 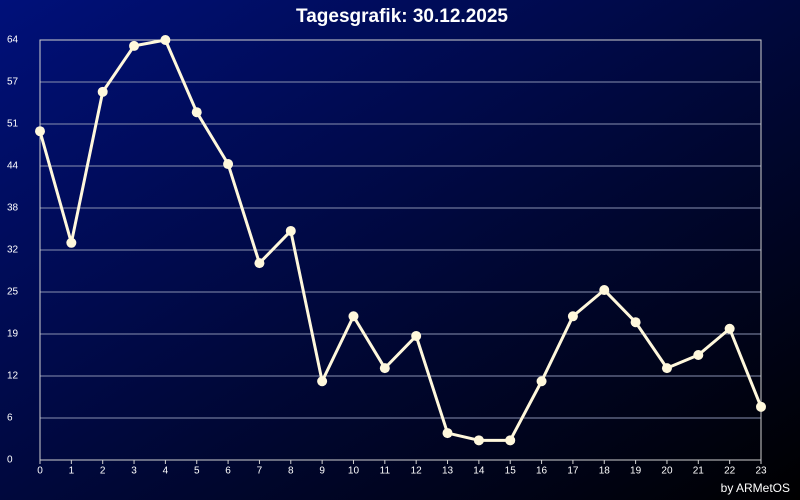 What do you see at coordinates (13, 82) in the screenshot?
I see `y-tick-label: 57` at bounding box center [13, 82].